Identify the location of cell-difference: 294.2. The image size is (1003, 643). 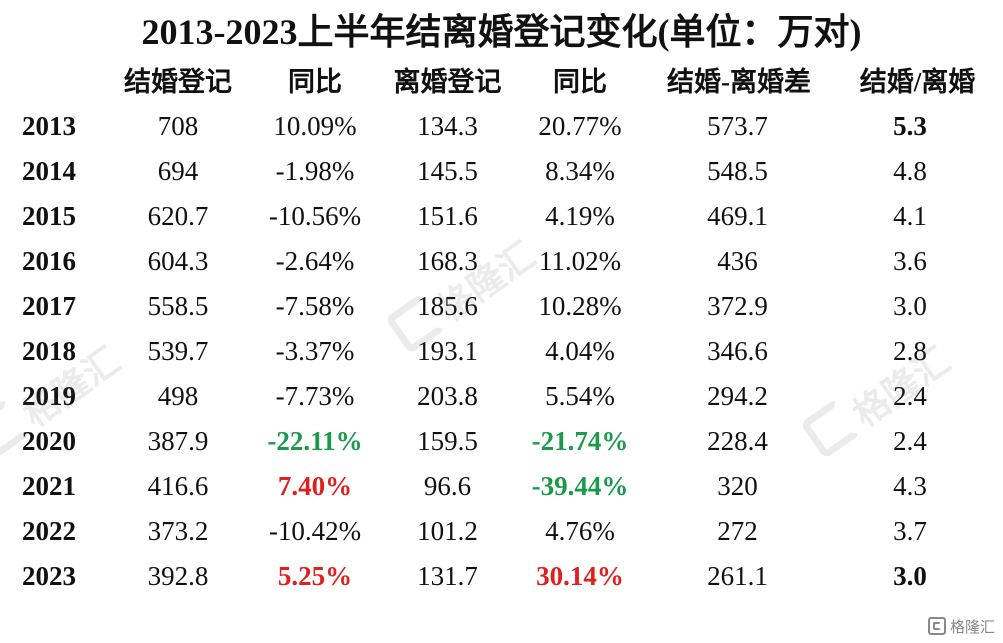
(737, 396).